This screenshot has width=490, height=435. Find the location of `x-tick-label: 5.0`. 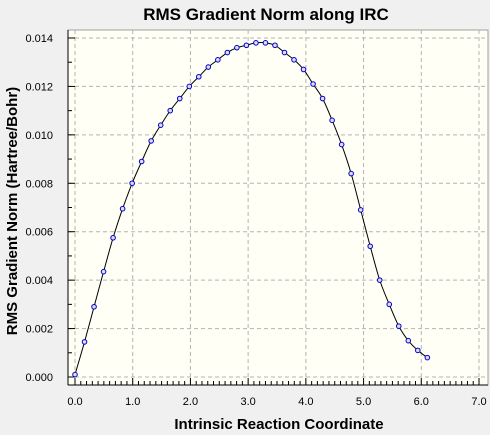

x-tick-label: 5.0 is located at coordinates (363, 402).